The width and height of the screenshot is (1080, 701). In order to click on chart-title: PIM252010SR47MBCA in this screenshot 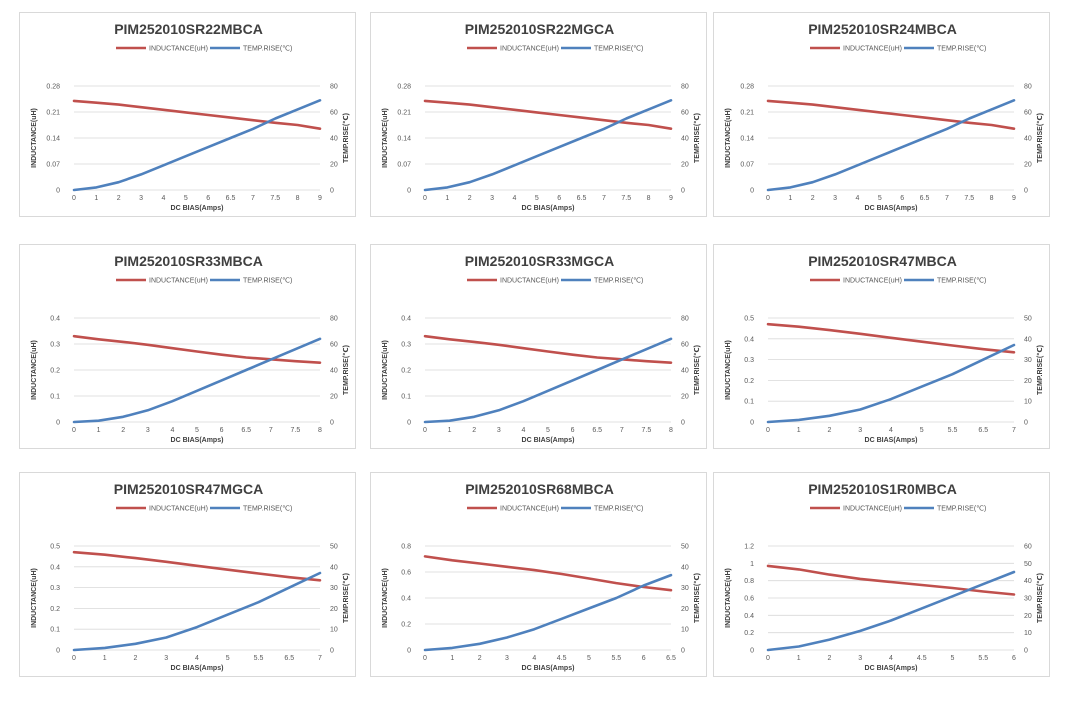, I will do `click(882, 261)`.